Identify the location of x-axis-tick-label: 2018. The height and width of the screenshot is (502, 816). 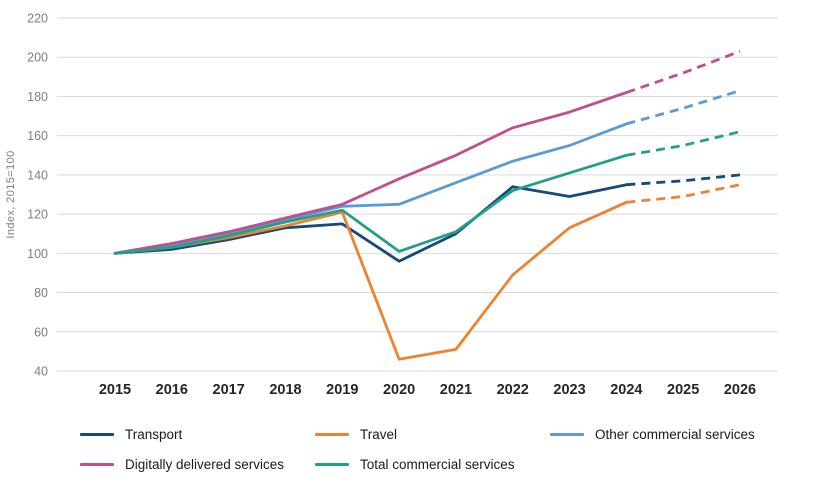
(285, 390).